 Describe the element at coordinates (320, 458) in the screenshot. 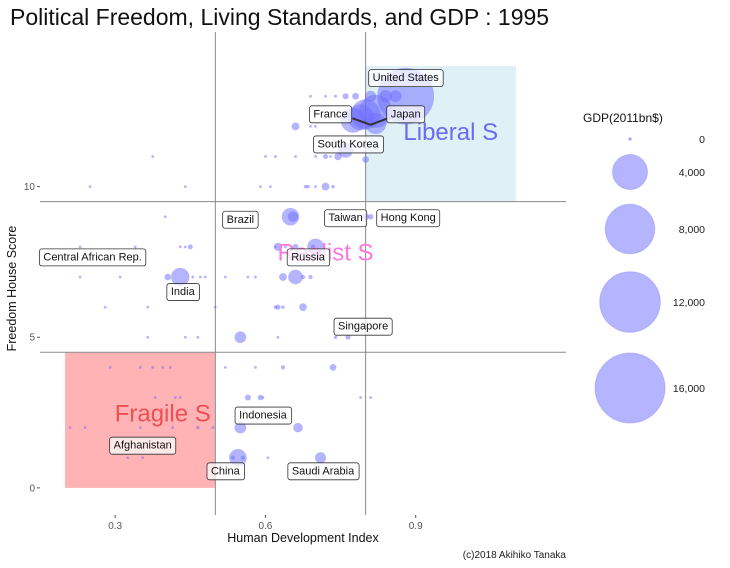

I see `data-point-saudi-arabia` at that location.